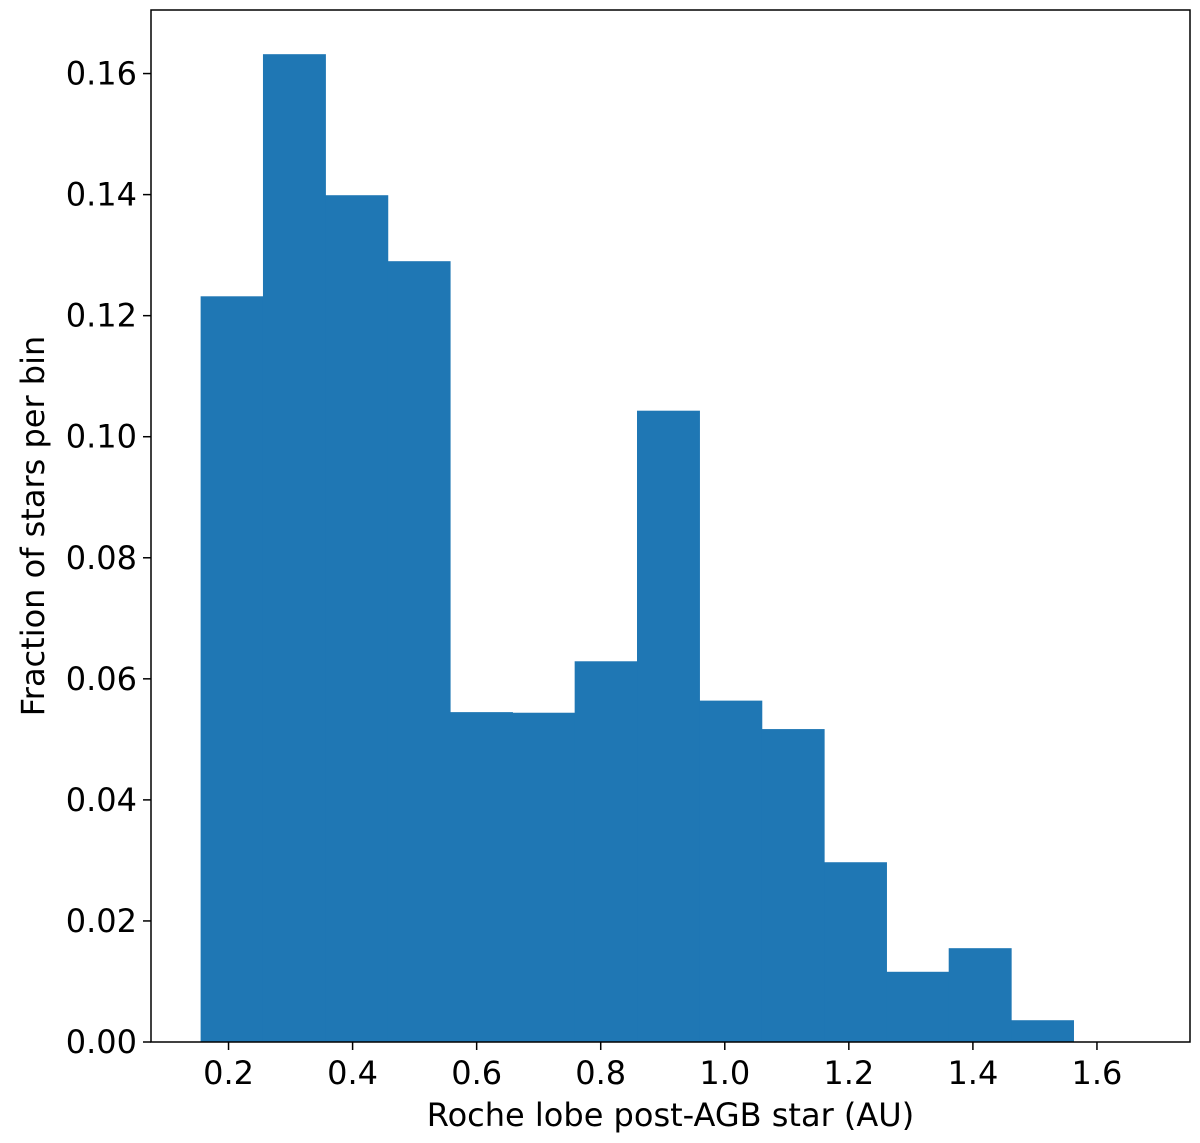 The height and width of the screenshot is (1143, 1200). Describe the element at coordinates (848, 1073) in the screenshot. I see `x-tick-label: 1.2` at that location.